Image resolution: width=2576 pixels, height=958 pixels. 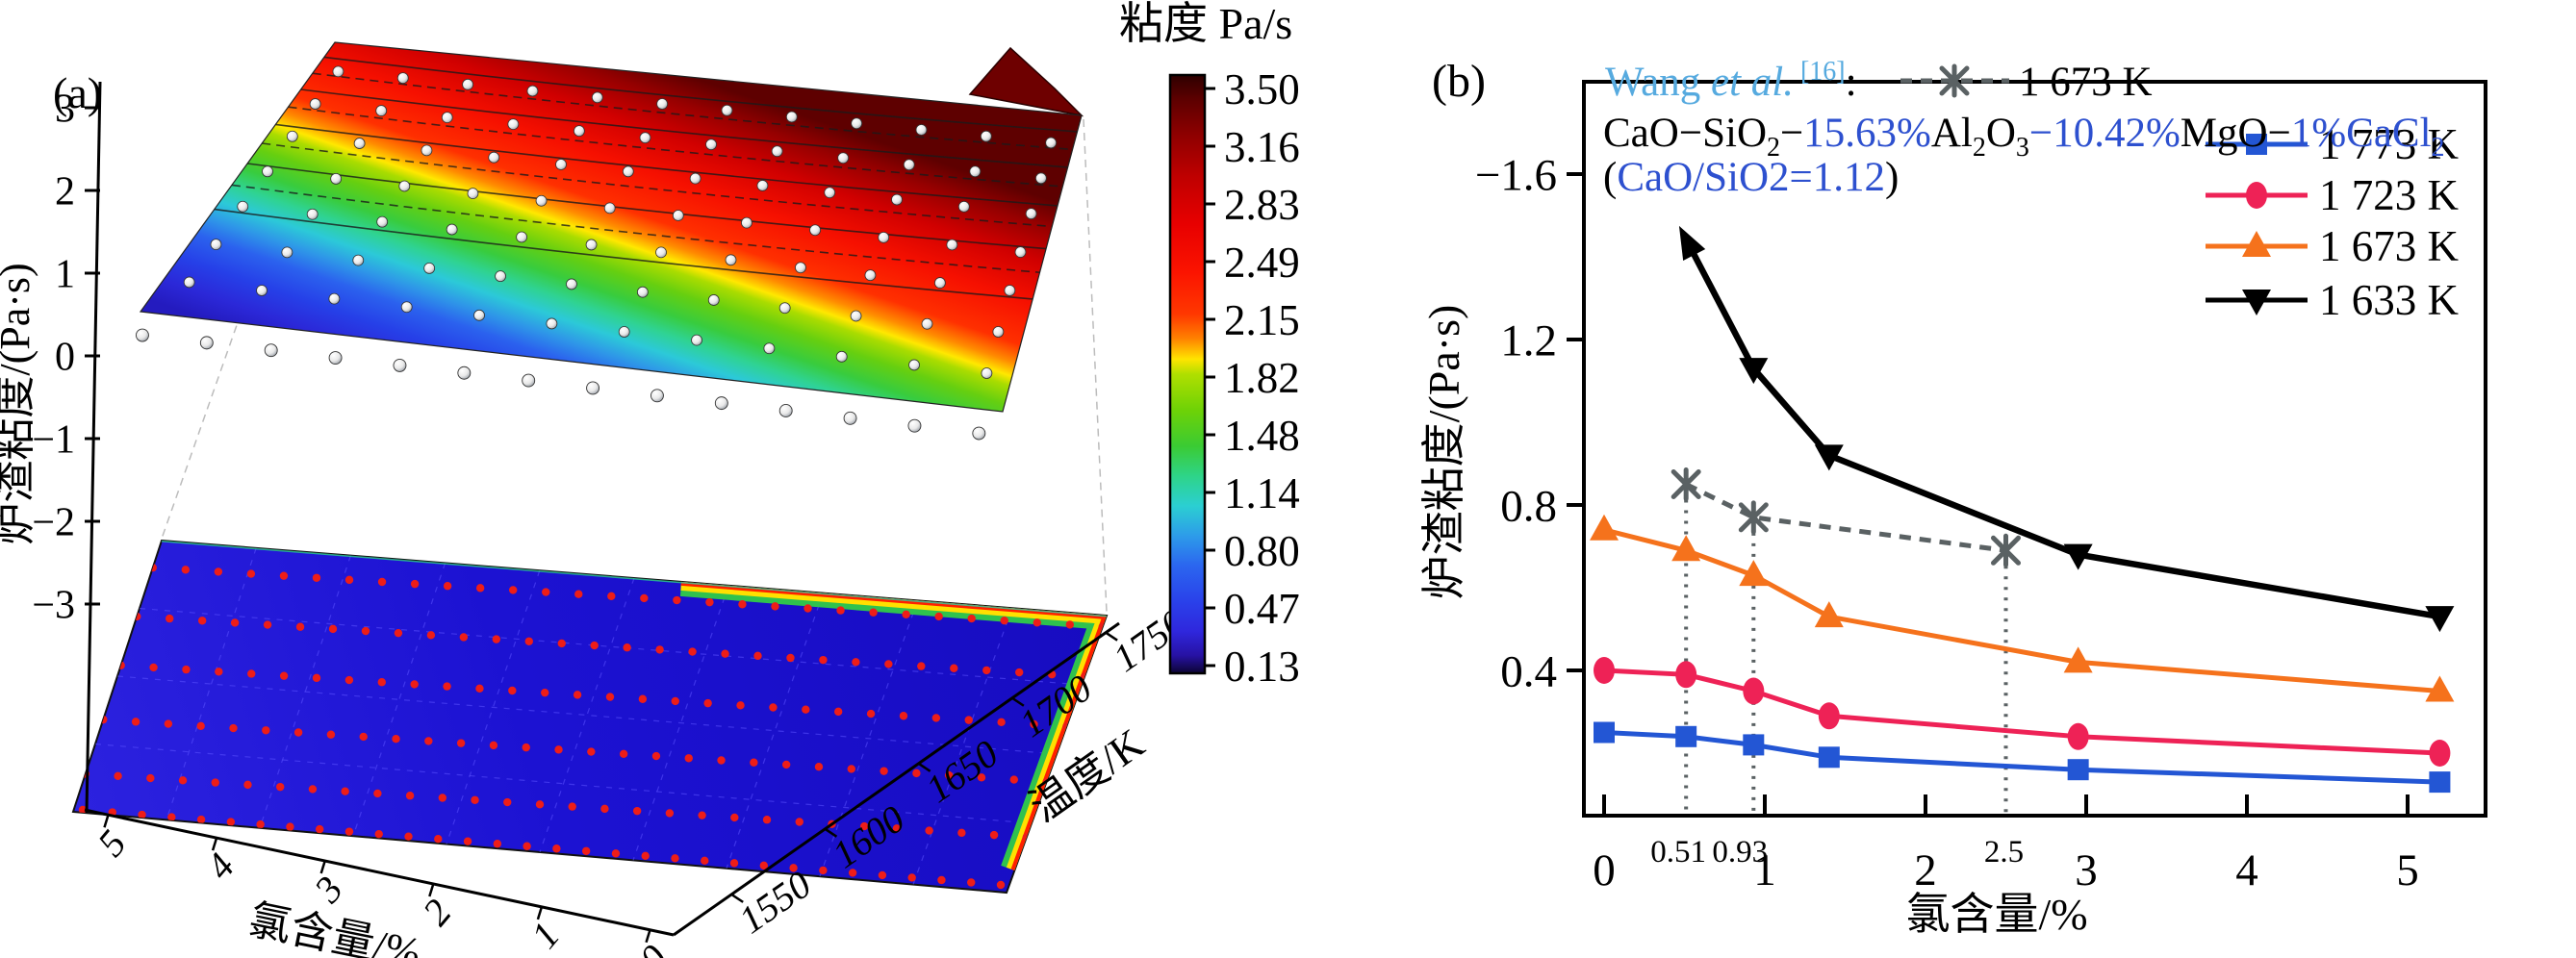 I want to click on colorbar-tick-label: 0.13, so click(x=1262, y=667).